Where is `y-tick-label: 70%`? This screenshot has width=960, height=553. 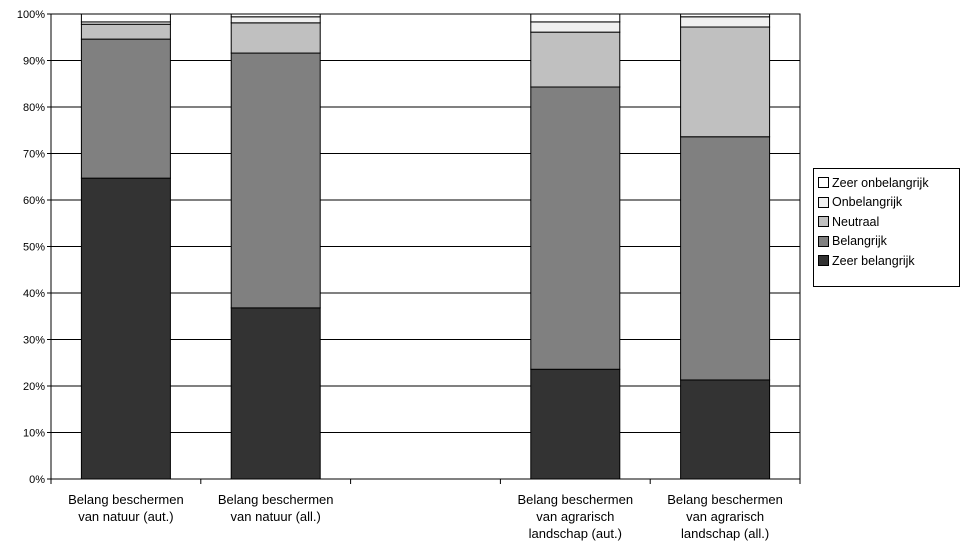
y-tick-label: 70% is located at coordinates (34, 155).